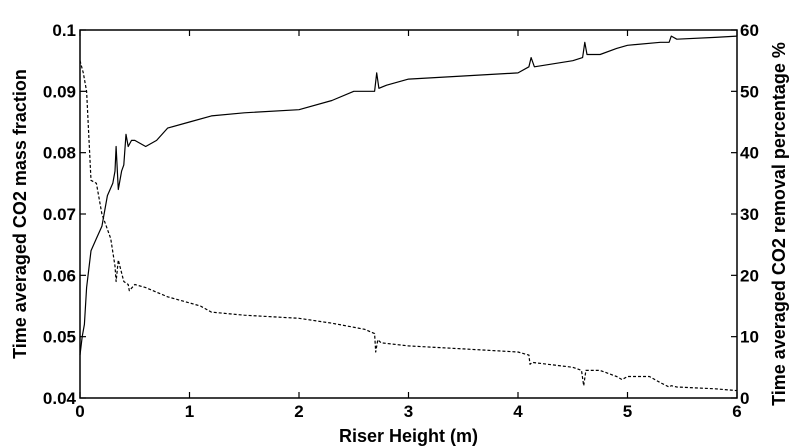 Image resolution: width=793 pixels, height=447 pixels. Describe the element at coordinates (408, 411) in the screenshot. I see `x-tick-label: 3` at that location.